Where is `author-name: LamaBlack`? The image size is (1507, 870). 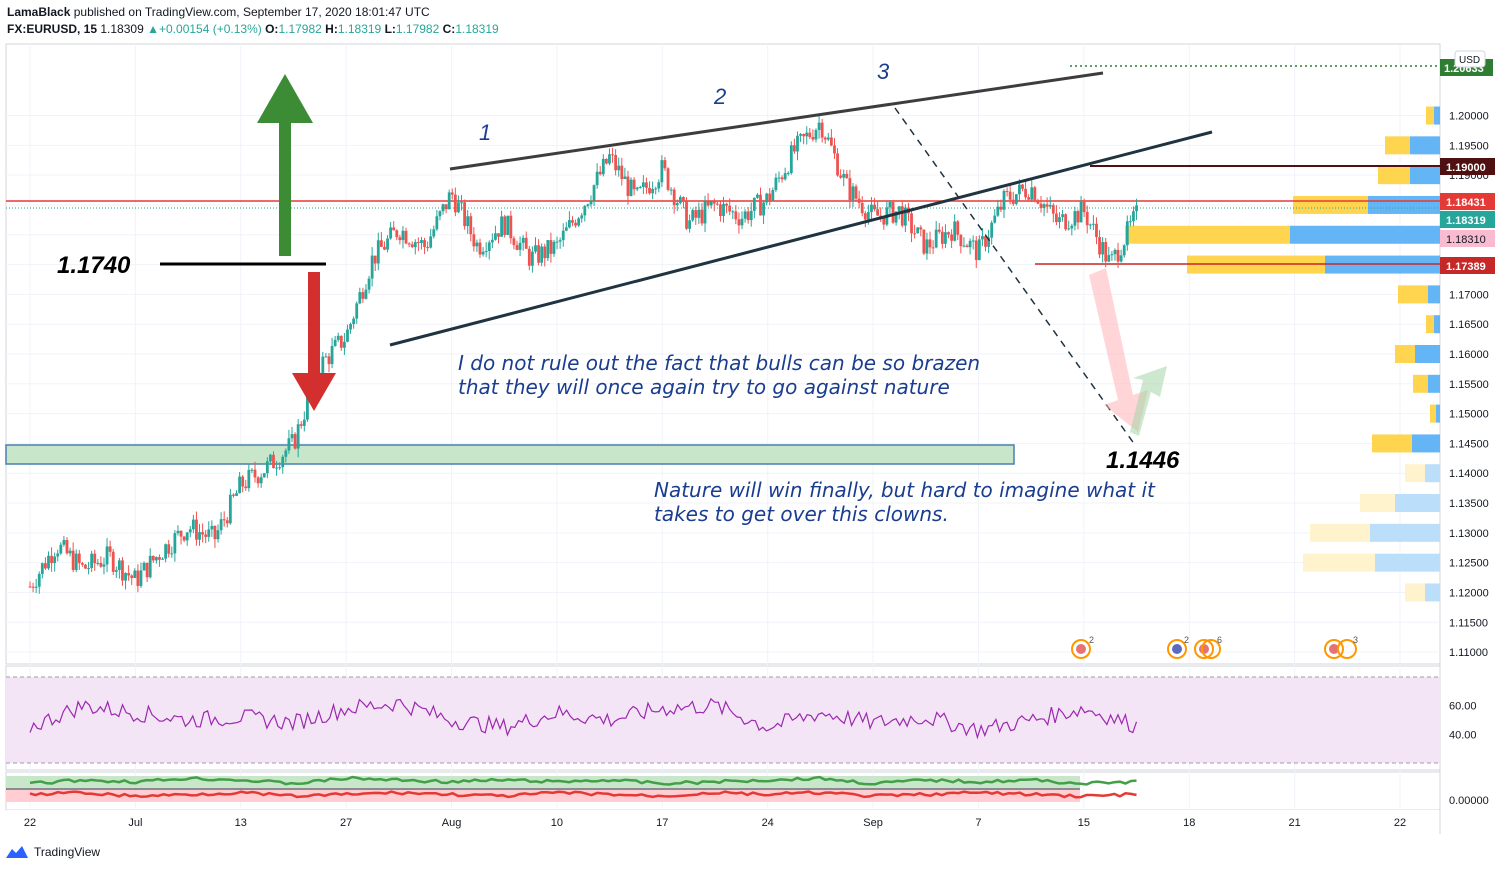 author-name: LamaBlack is located at coordinates (39, 12).